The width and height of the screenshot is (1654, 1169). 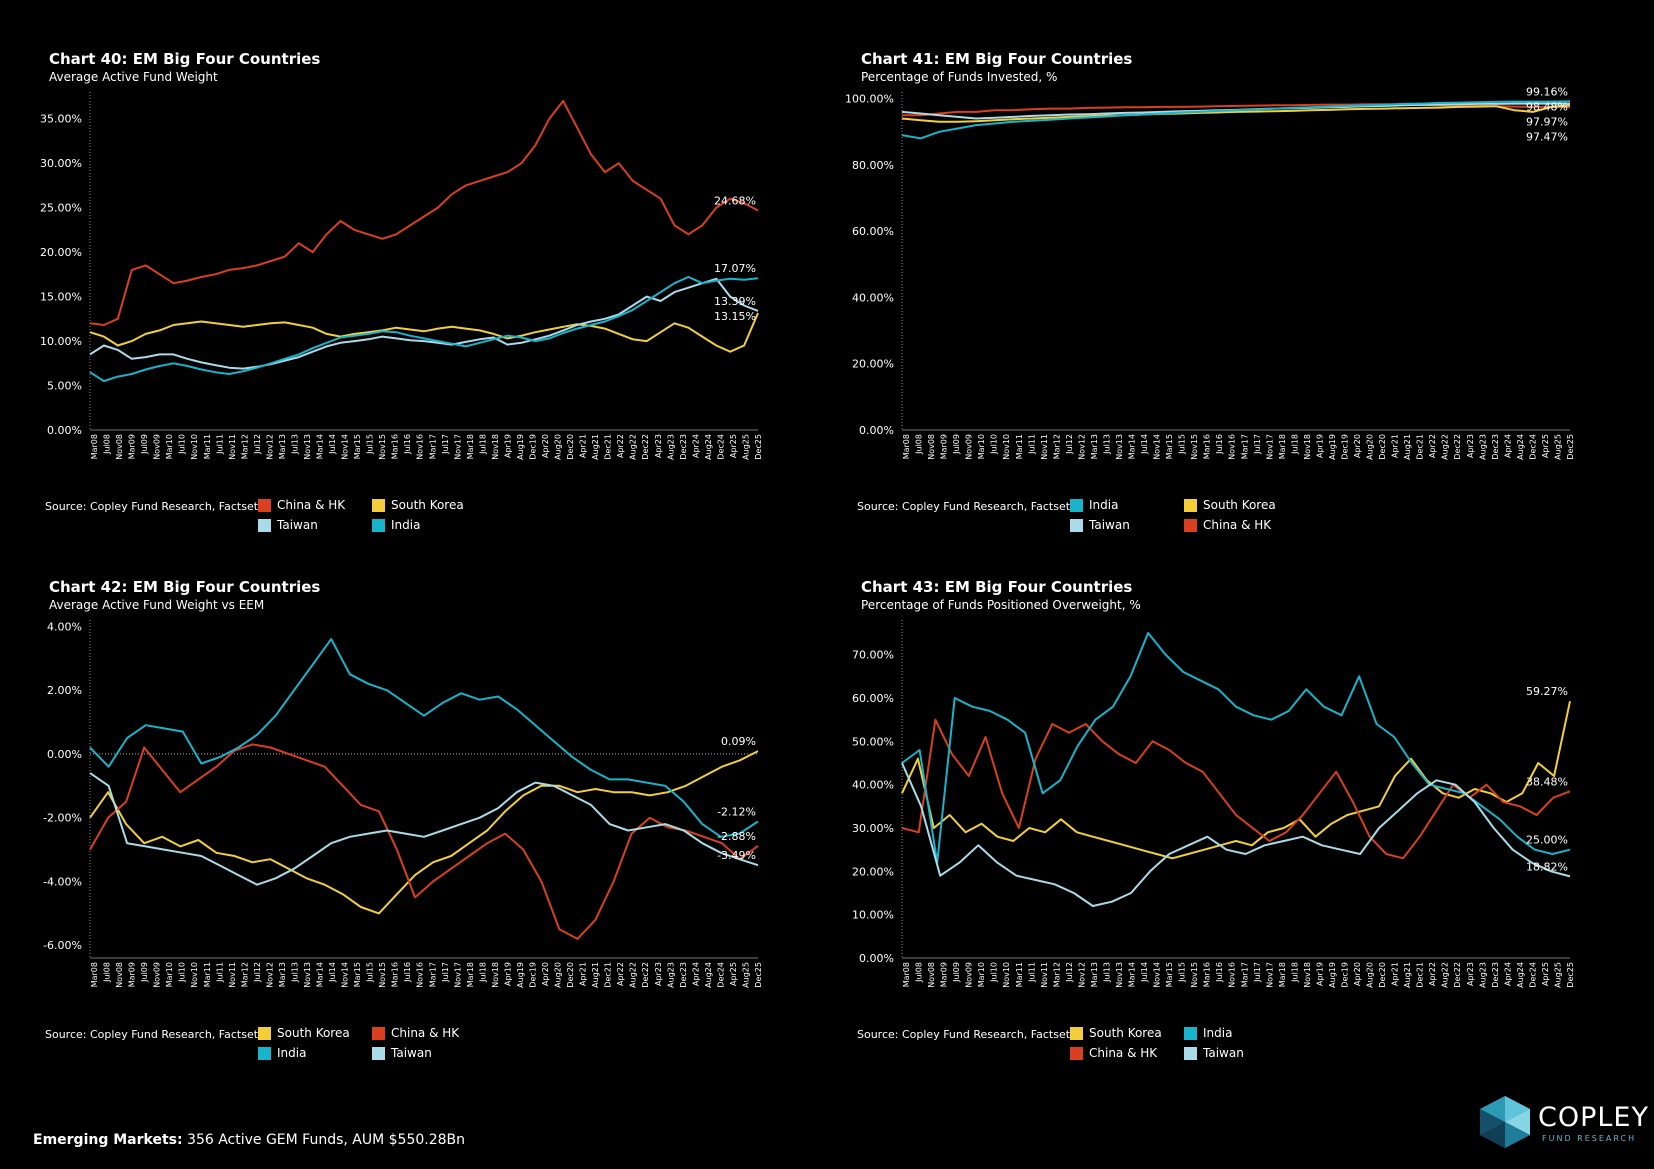 I want to click on y-tick-label: 30.00%, so click(x=873, y=828).